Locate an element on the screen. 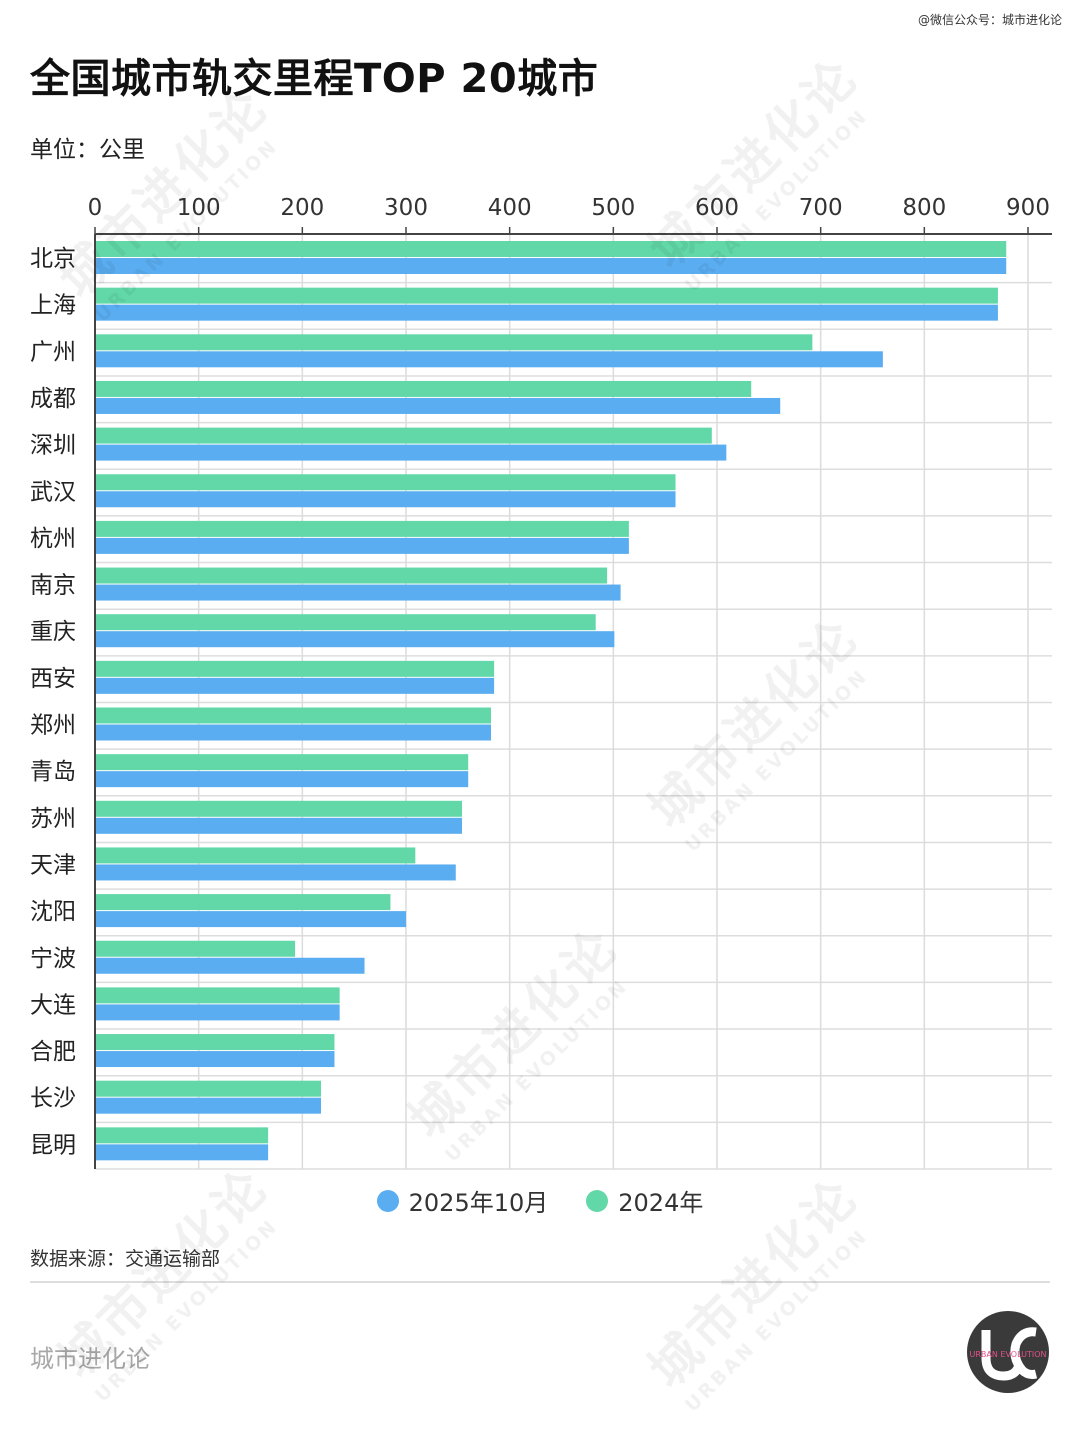 This screenshot has width=1080, height=1440. x-tick-label: 500 is located at coordinates (613, 208).